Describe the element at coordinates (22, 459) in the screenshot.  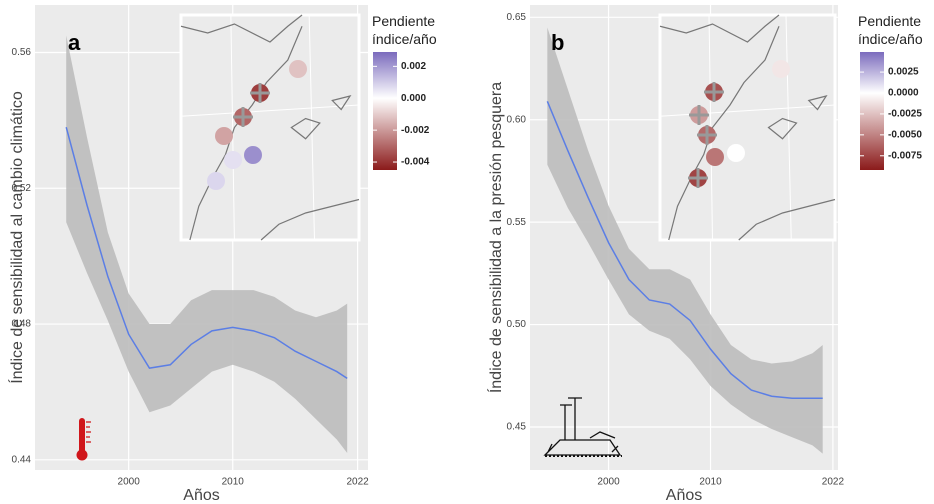
I see `y-tick-label: 0.44` at that location.